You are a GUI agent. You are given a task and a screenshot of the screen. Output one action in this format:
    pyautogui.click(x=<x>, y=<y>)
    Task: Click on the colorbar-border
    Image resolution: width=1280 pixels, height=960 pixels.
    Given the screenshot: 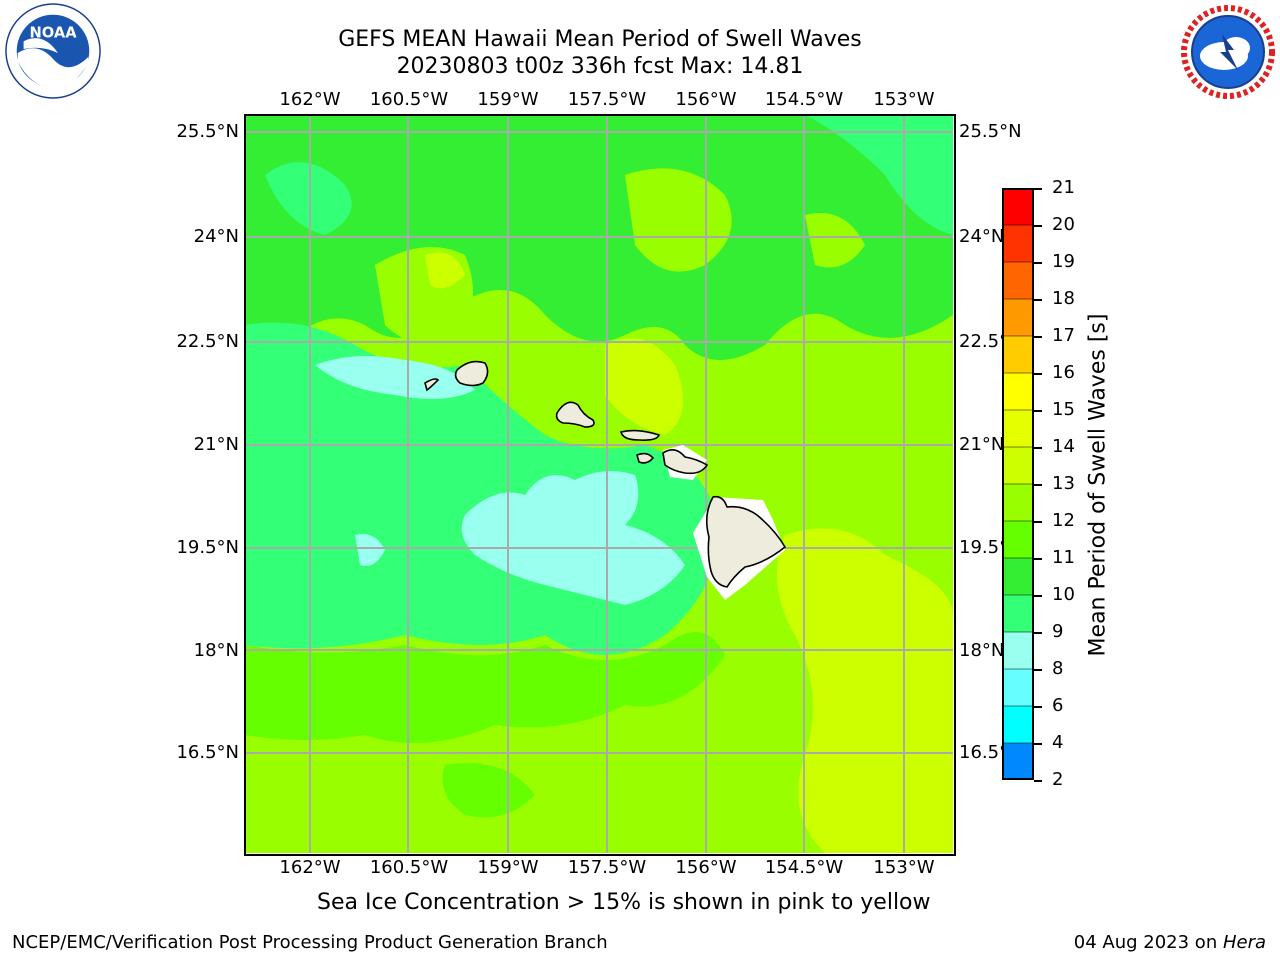 What is the action you would take?
    pyautogui.click(x=1018, y=484)
    